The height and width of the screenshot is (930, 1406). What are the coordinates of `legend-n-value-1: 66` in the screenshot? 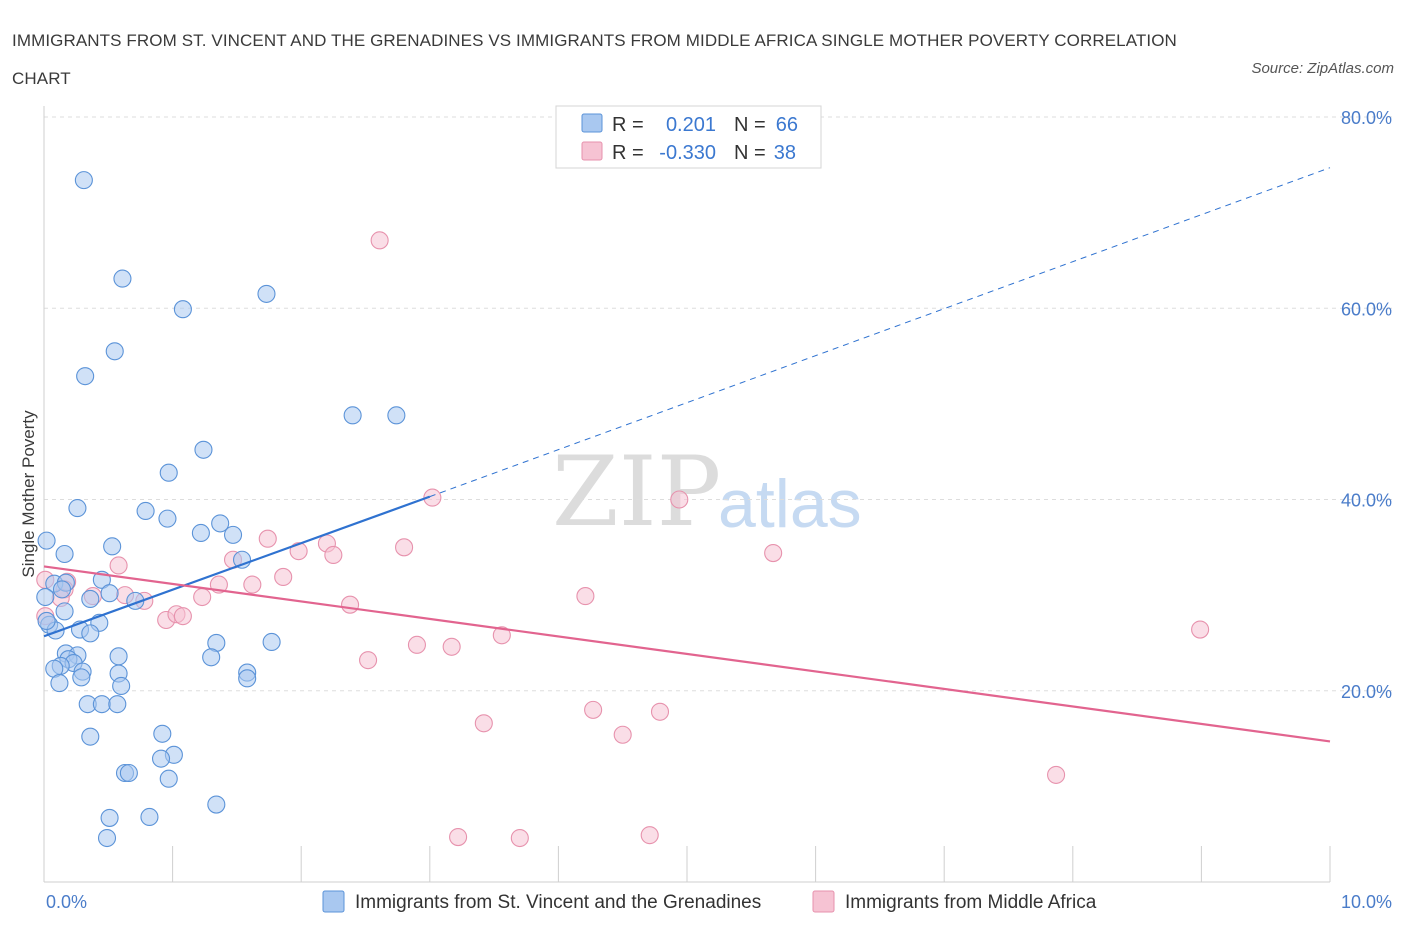 It's located at (787, 125).